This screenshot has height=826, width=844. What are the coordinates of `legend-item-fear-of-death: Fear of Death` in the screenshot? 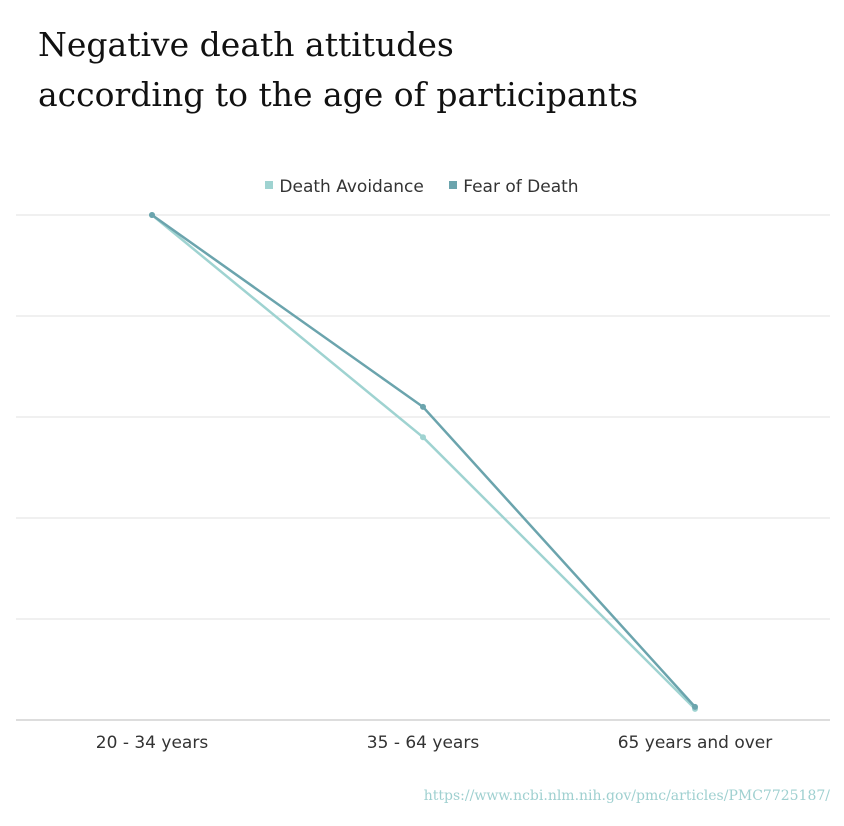 It's located at (514, 187).